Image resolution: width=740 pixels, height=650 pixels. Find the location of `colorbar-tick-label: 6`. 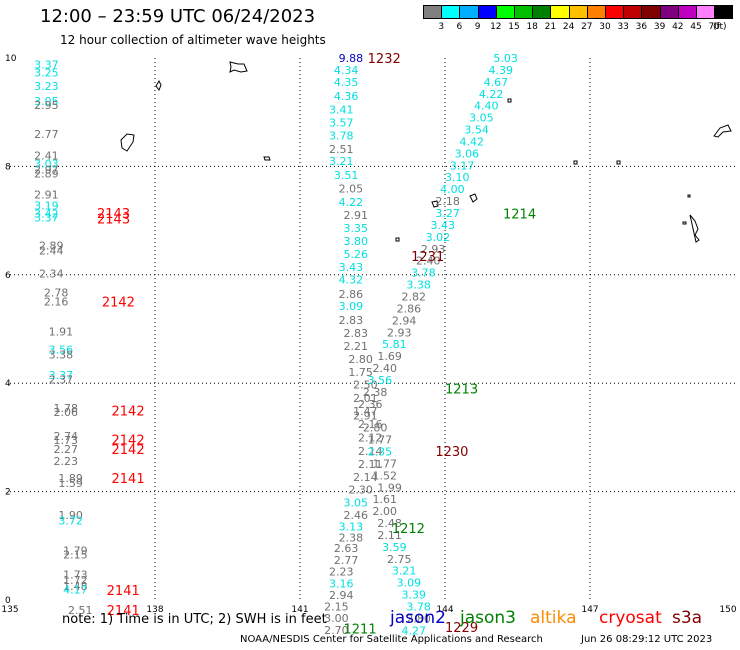

colorbar-tick-label: 6 is located at coordinates (459, 27).